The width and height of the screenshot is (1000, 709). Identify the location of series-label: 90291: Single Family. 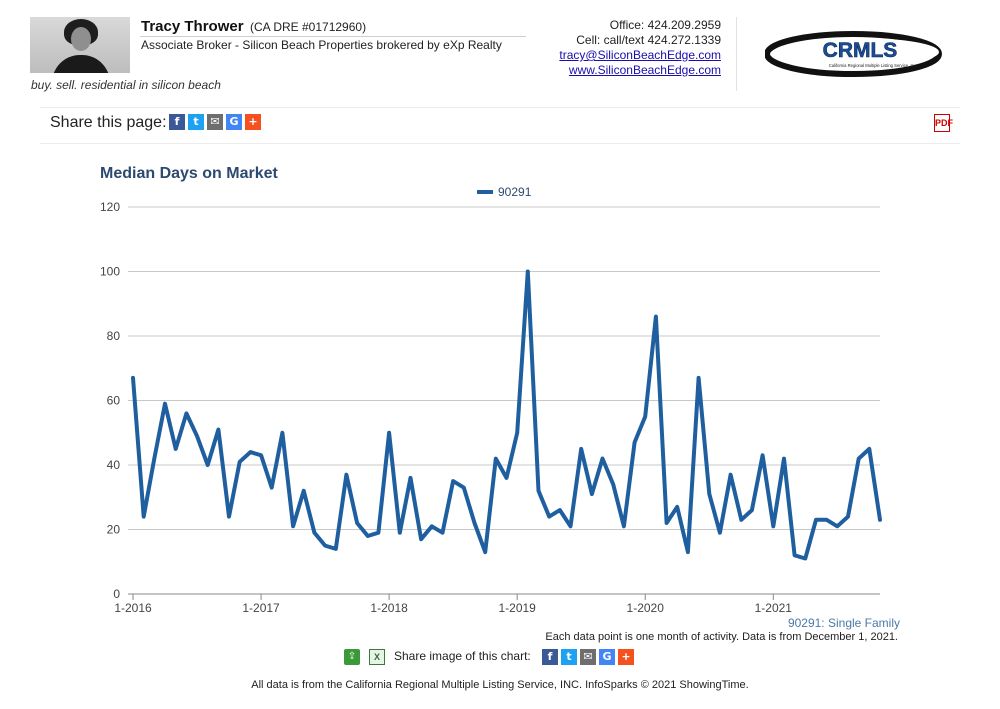
(843, 623).